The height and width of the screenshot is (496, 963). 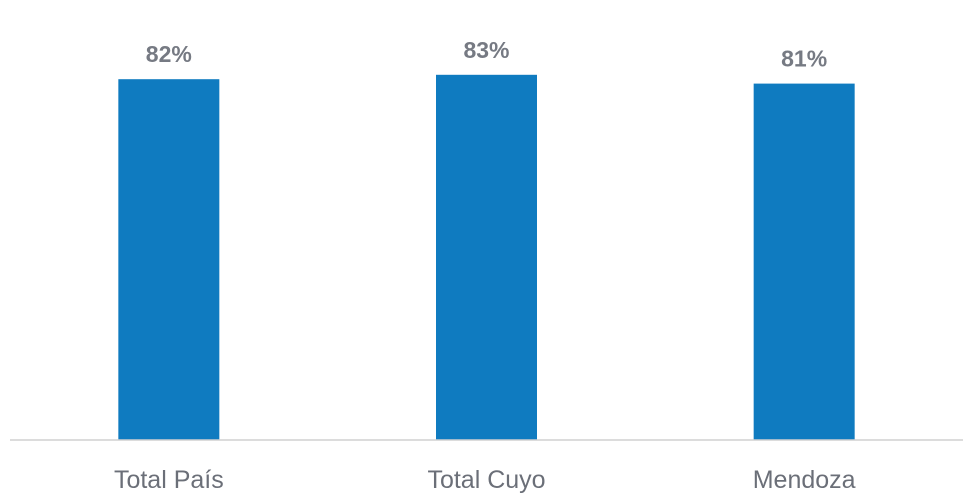 I want to click on category-labels-group: Total País Total Cuyo Mendoza, so click(x=485, y=480).